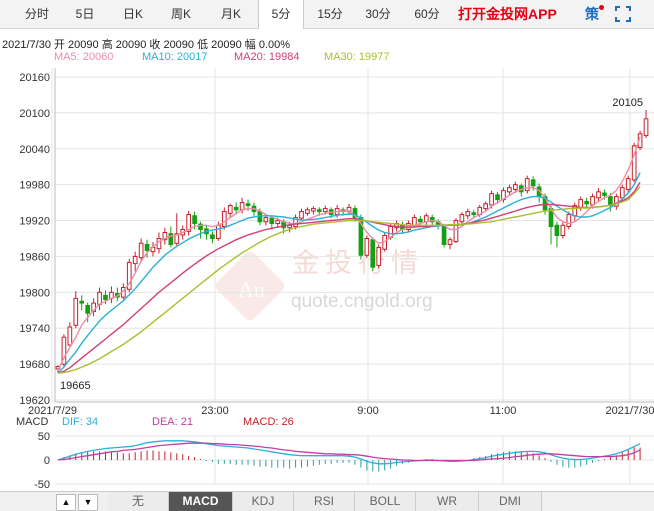 This screenshot has width=654, height=511. What do you see at coordinates (362, 301) in the screenshot?
I see `watermark-url: quote.cngold.org` at bounding box center [362, 301].